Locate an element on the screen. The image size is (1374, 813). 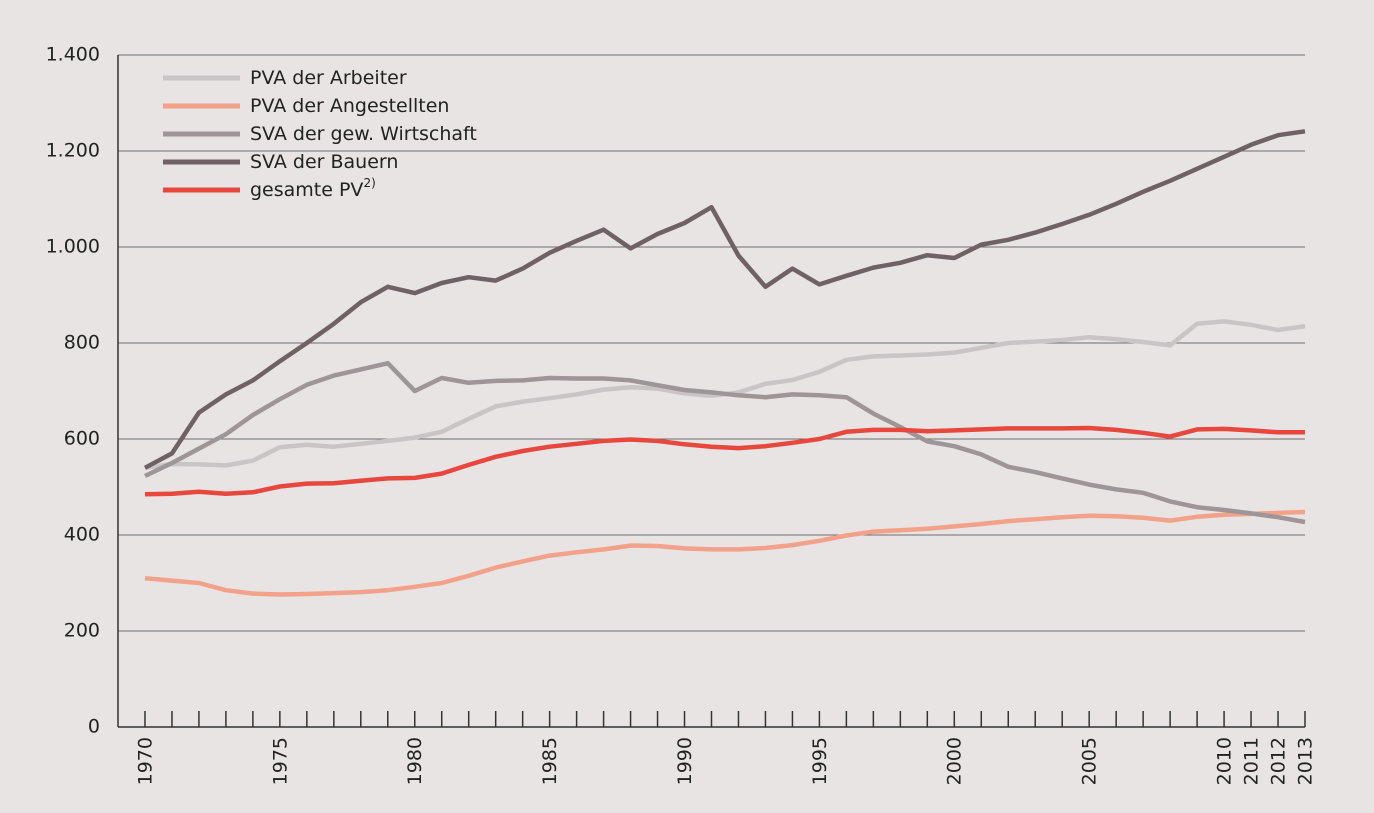
legend-label: PVA der Arbeiter is located at coordinates (328, 78).